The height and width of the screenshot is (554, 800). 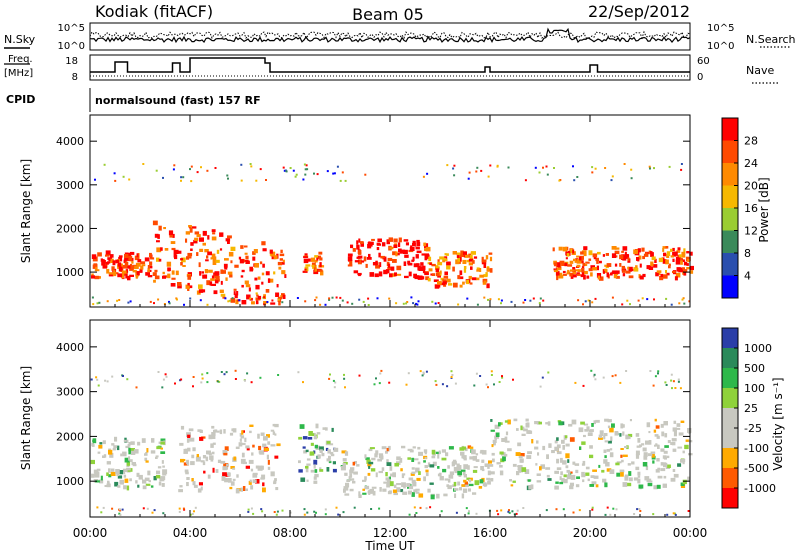 What do you see at coordinates (390, 67) in the screenshot?
I see `freq-lines` at bounding box center [390, 67].